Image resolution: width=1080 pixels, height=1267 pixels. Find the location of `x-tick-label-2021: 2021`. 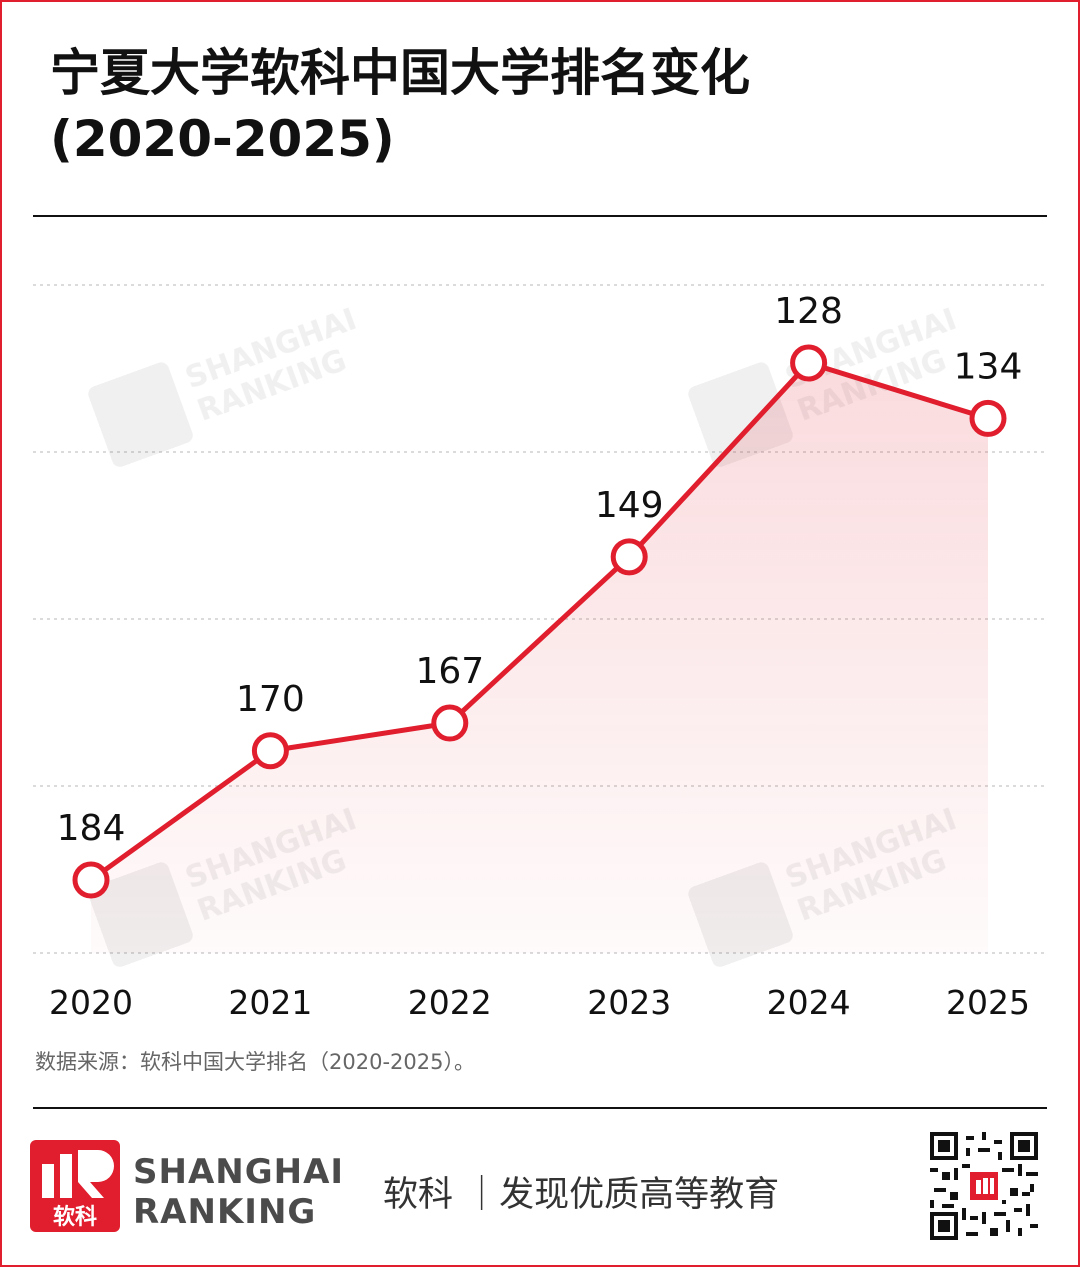

x-tick-label-2021: 2021 is located at coordinates (270, 1002).